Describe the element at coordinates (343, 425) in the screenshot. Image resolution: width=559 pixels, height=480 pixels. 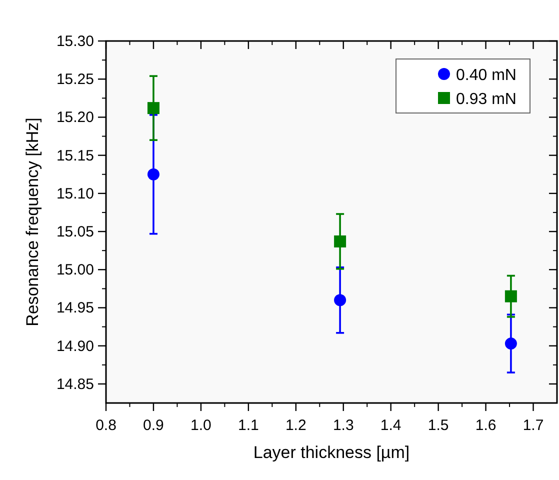
I see `x-tick-label: 1.3` at that location.